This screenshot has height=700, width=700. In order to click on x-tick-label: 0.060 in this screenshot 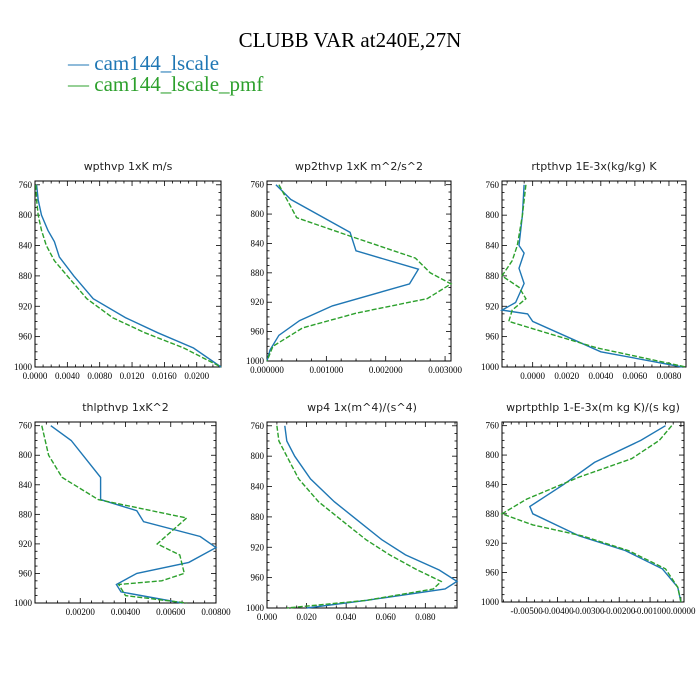, I will do `click(386, 617)`.